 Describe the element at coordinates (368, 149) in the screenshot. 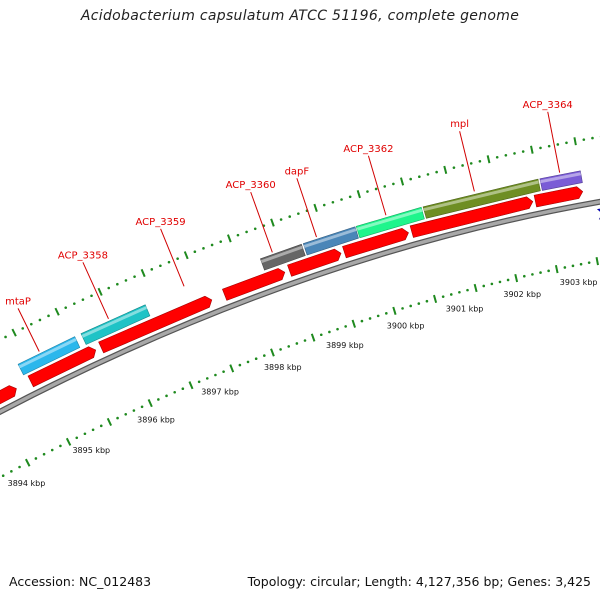

I see `gene-label: ACP_3362` at that location.